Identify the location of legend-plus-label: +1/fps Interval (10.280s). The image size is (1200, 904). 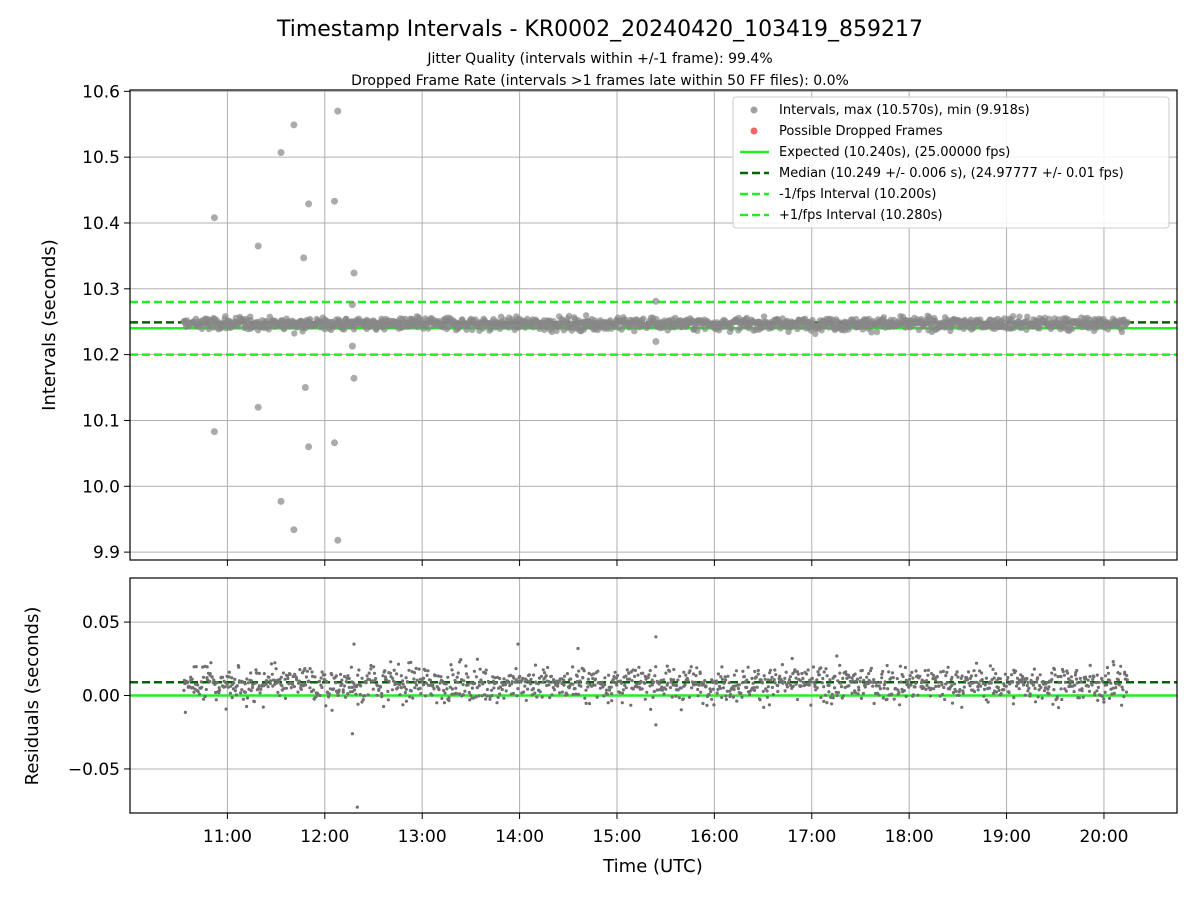
(861, 215).